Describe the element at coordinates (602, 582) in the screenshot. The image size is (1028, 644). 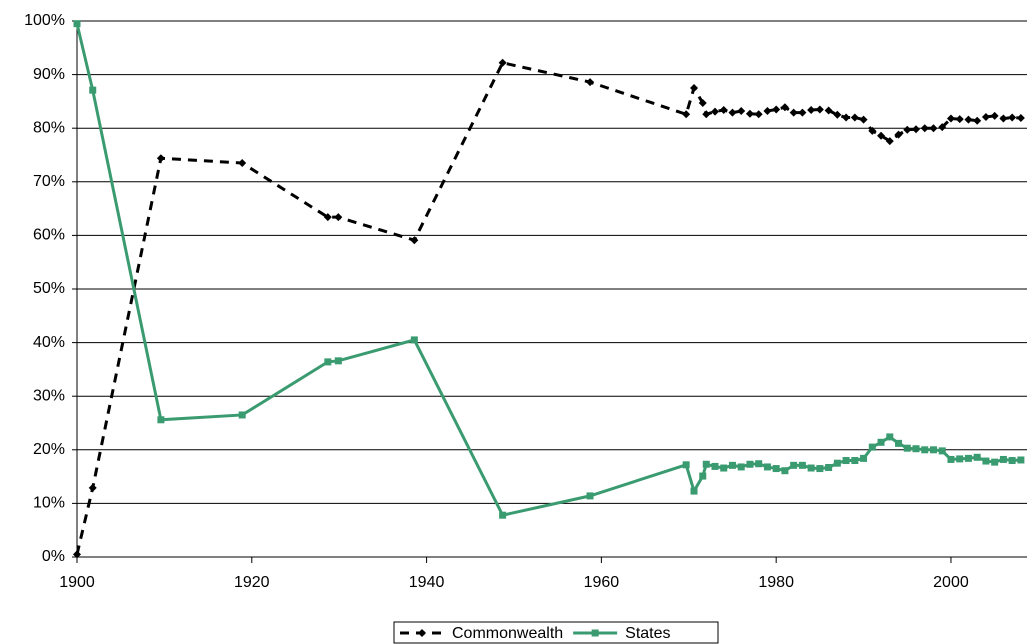
I see `x-tick-label: 1960` at that location.